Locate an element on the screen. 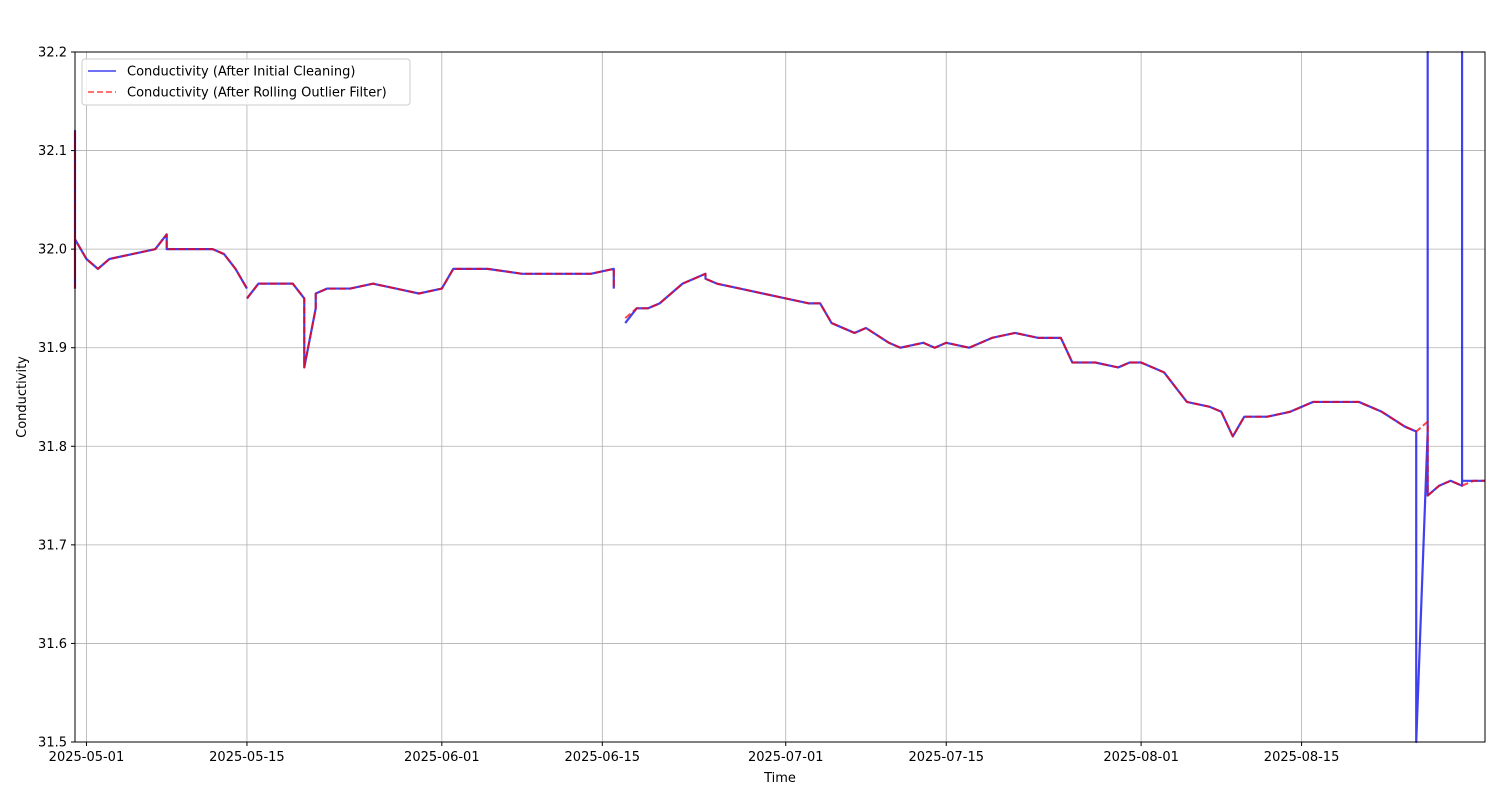 The width and height of the screenshot is (1500, 804). y-tick-label: 31.5 is located at coordinates (52, 743).